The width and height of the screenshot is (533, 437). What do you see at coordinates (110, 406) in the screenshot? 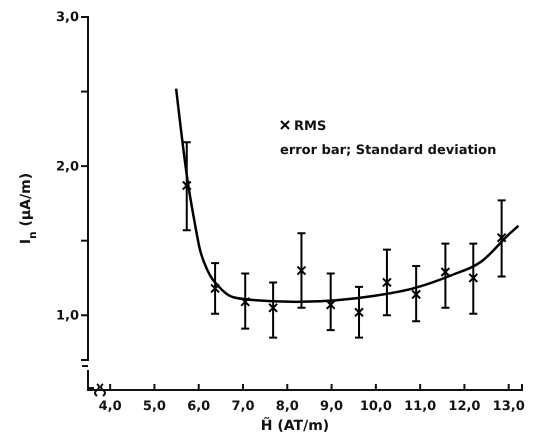
I see `x-tick-label: 4,0` at bounding box center [110, 406].